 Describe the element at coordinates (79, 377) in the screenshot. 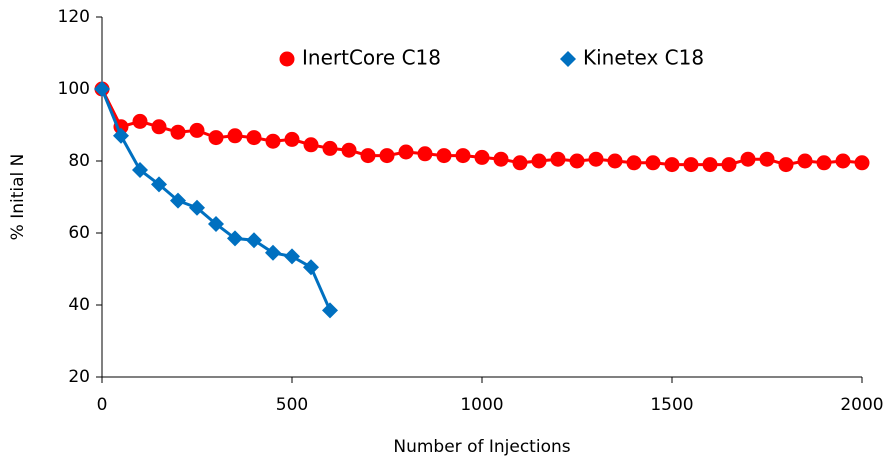

I see `y-tick-label: 20` at that location.